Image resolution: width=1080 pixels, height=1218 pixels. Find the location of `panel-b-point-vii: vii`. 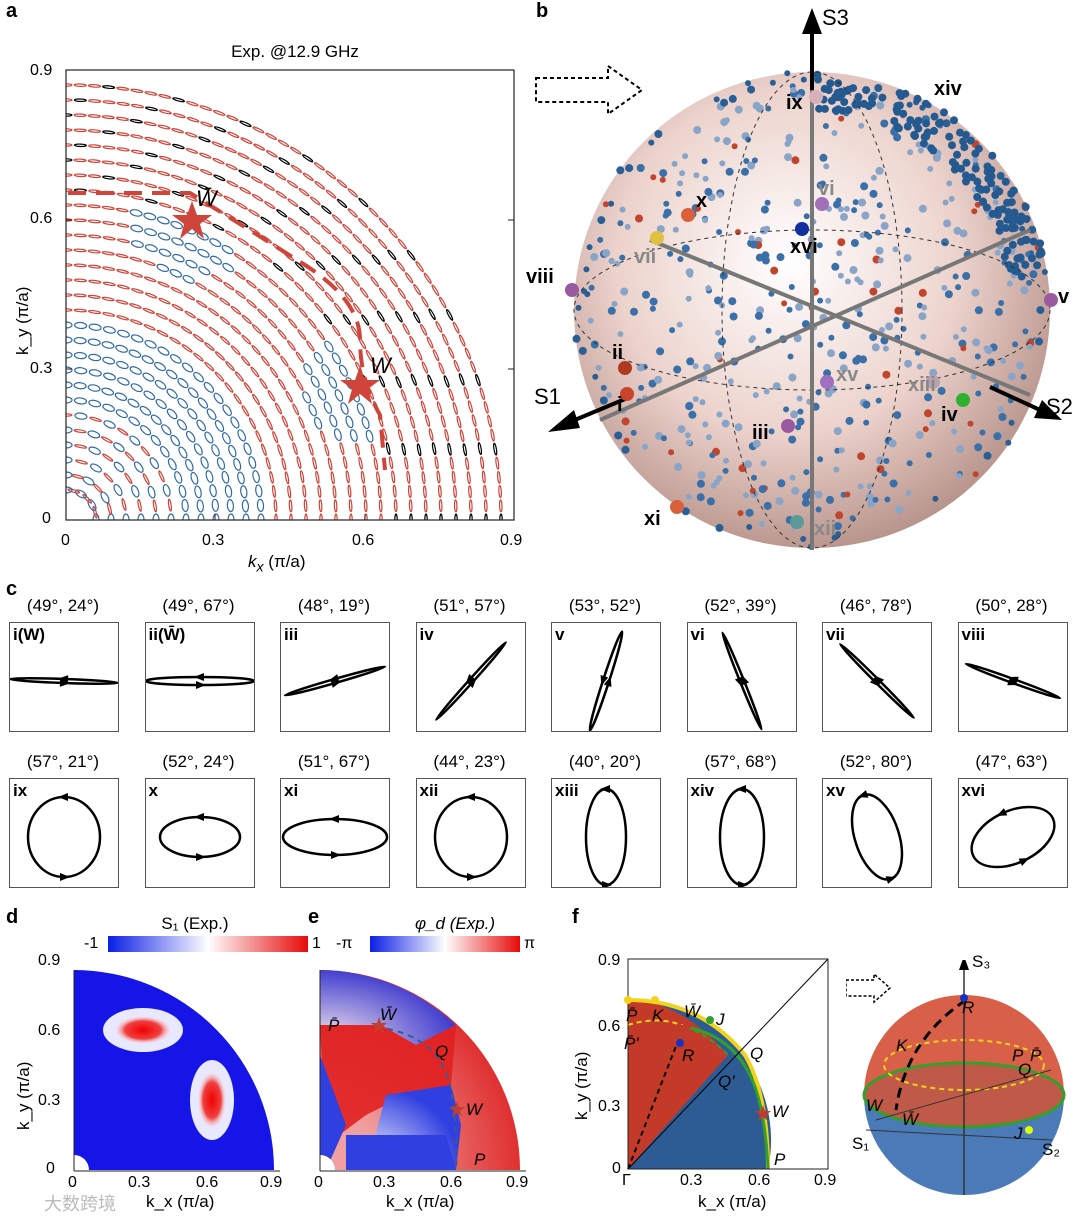

panel-b-point-vii: vii is located at coordinates (645, 257).